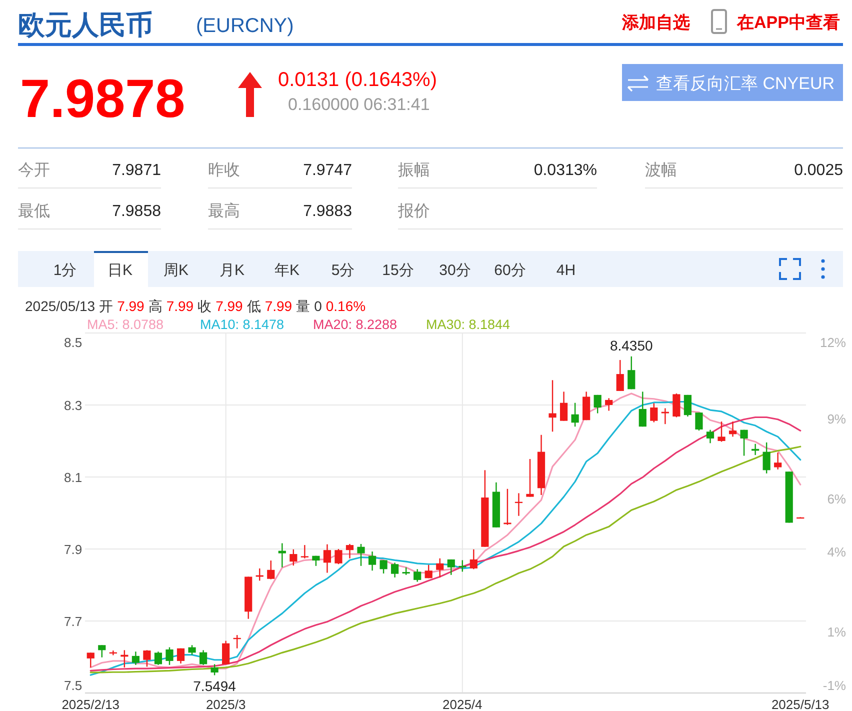  I want to click on x-tick-label: 2025/2/13, so click(91, 704).